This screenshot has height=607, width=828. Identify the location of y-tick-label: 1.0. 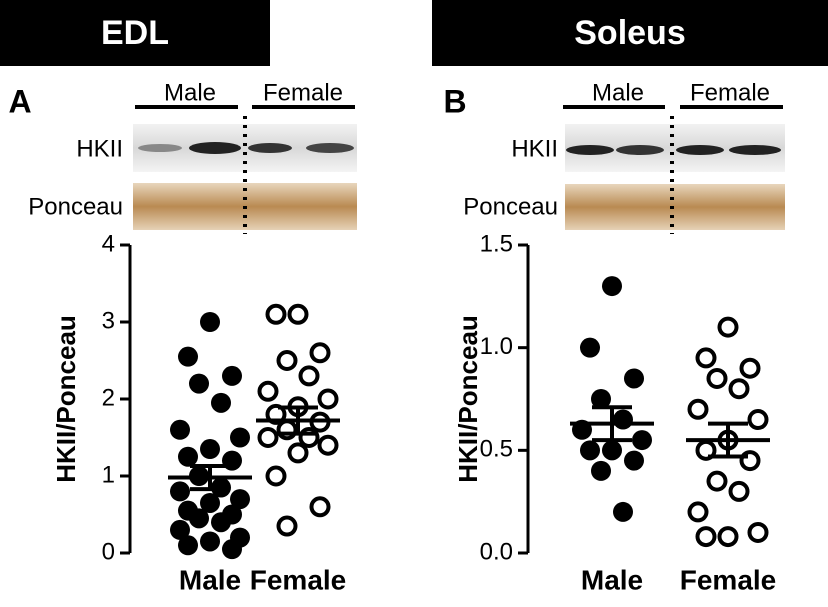
(496, 346).